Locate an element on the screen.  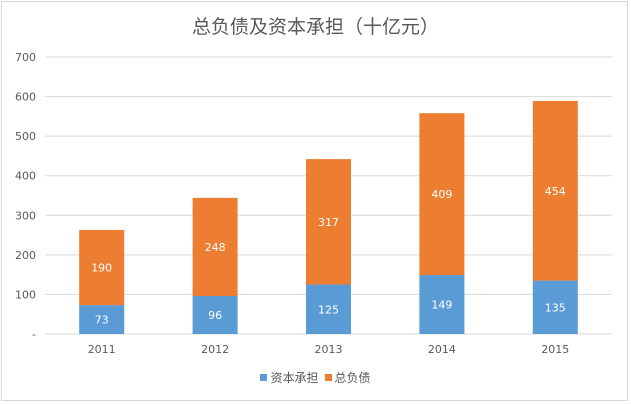
data-label: 73 is located at coordinates (102, 320).